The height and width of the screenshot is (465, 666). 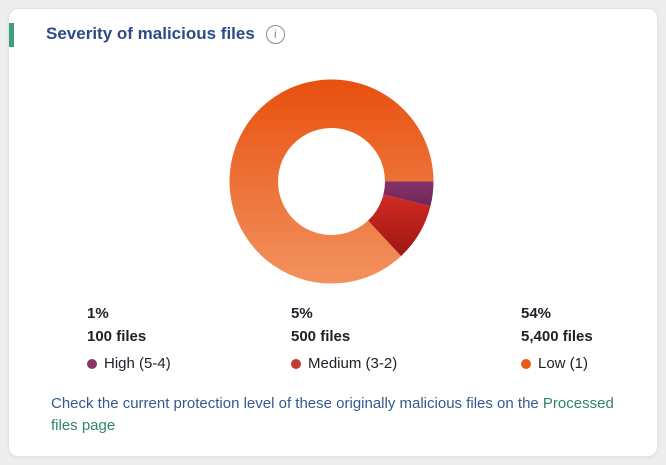 I want to click on legend-toggle-high: High (5-4), so click(x=129, y=364).